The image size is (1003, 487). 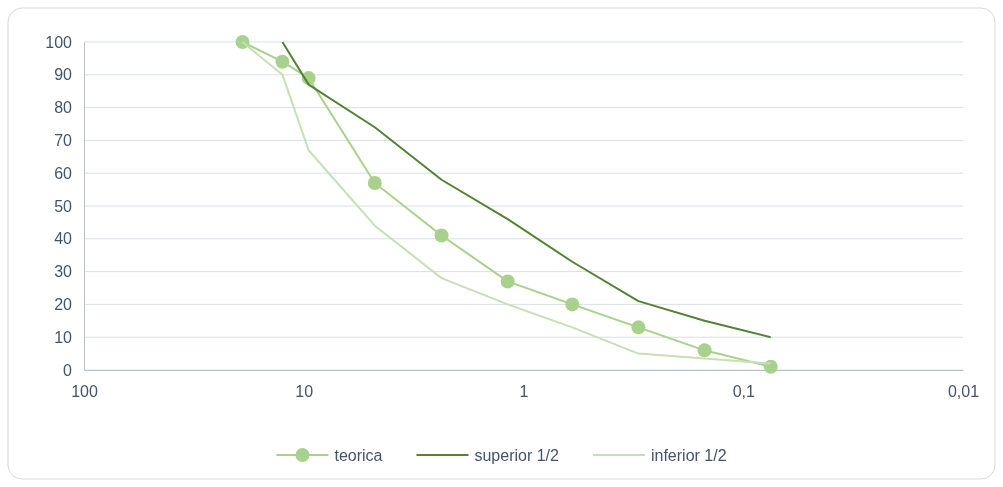 I want to click on x-tick-label: 1, so click(x=524, y=392).